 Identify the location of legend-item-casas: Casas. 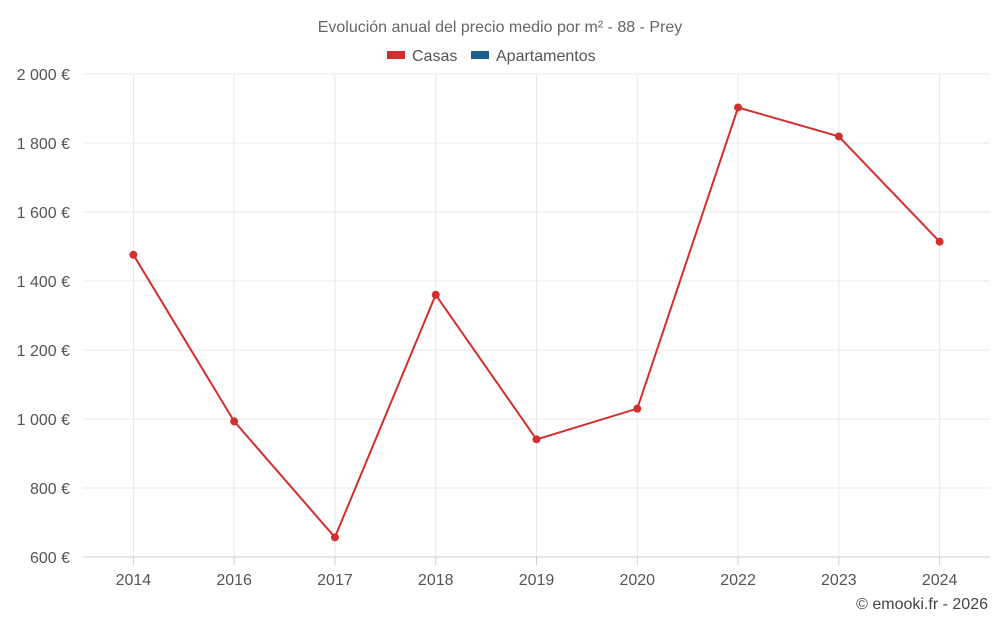
(422, 56).